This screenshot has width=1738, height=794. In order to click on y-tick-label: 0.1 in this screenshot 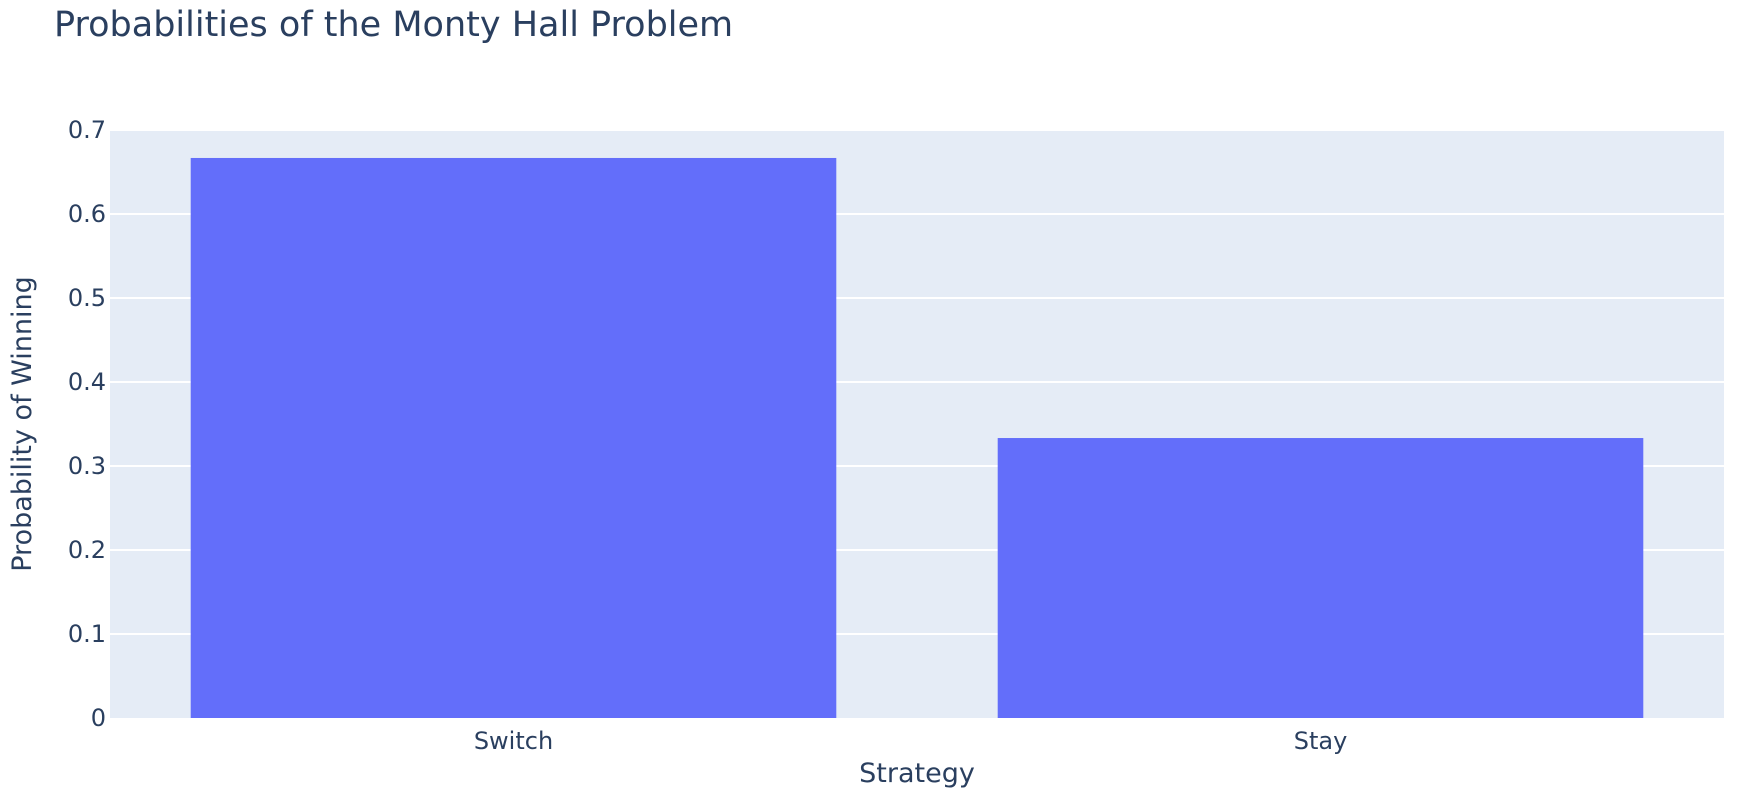, I will do `click(87, 634)`.